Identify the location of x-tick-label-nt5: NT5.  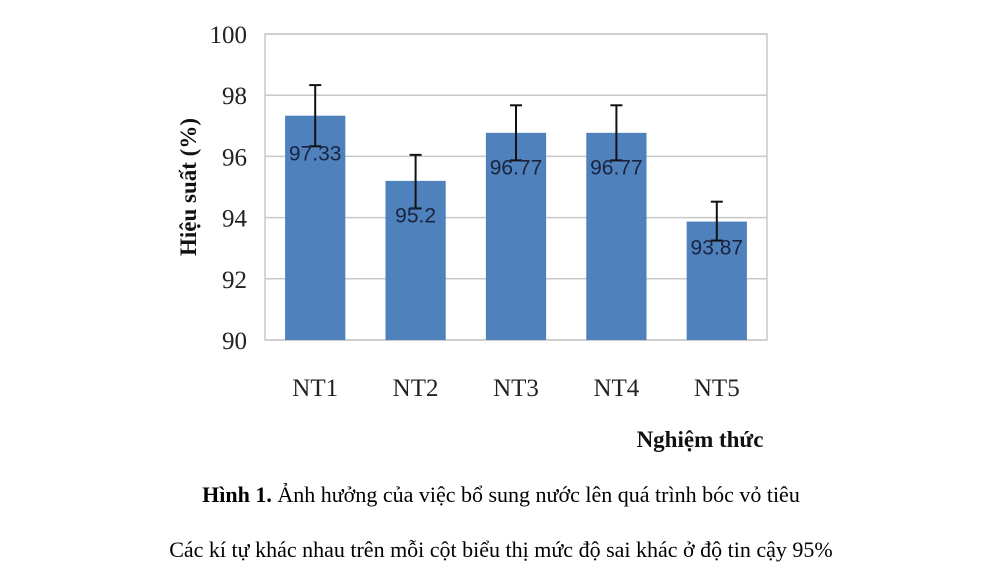
(717, 388).